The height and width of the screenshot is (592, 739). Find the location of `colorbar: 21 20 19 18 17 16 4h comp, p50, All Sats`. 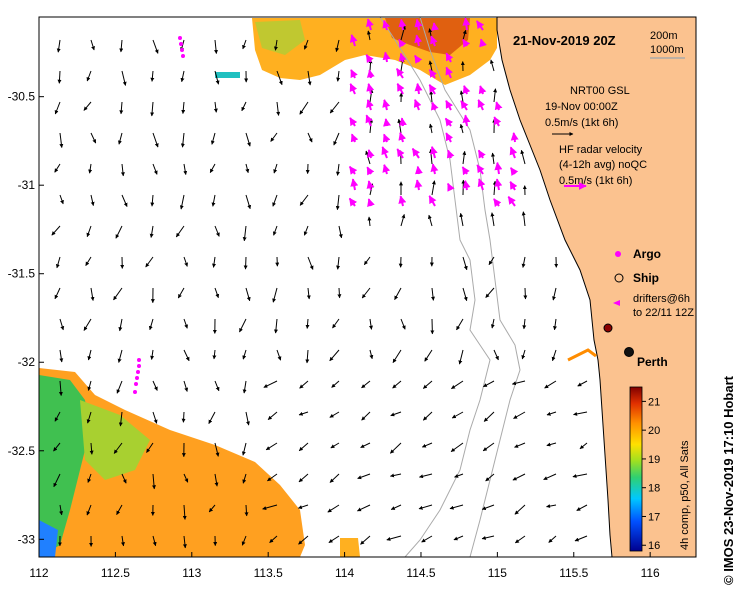

colorbar: 21 20 19 18 17 16 4h comp, p50, All Sats is located at coordinates (660, 469).